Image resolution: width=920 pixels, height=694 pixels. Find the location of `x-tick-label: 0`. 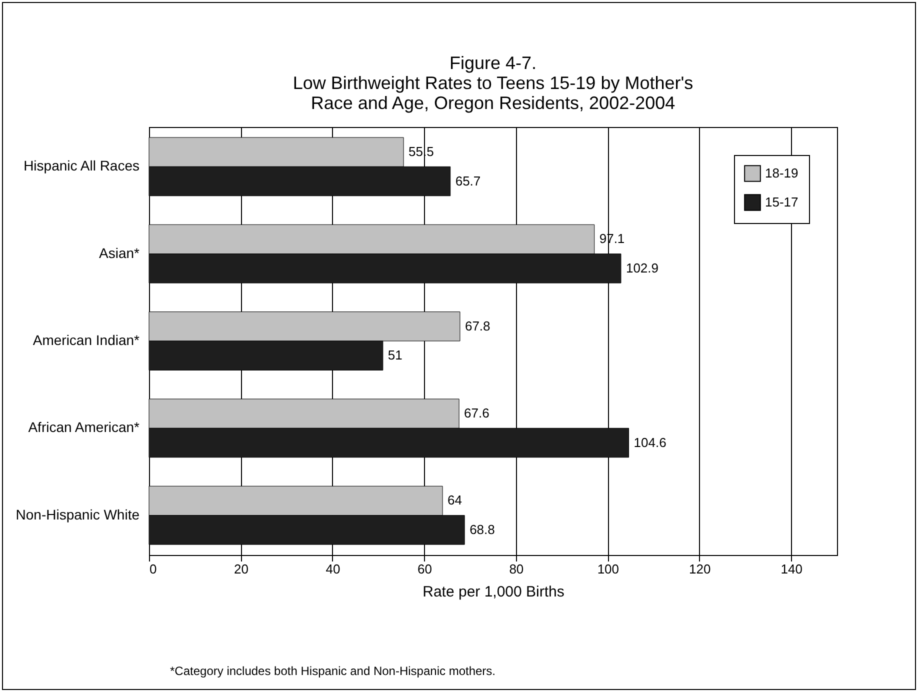

x-tick-label: 0 is located at coordinates (153, 569).